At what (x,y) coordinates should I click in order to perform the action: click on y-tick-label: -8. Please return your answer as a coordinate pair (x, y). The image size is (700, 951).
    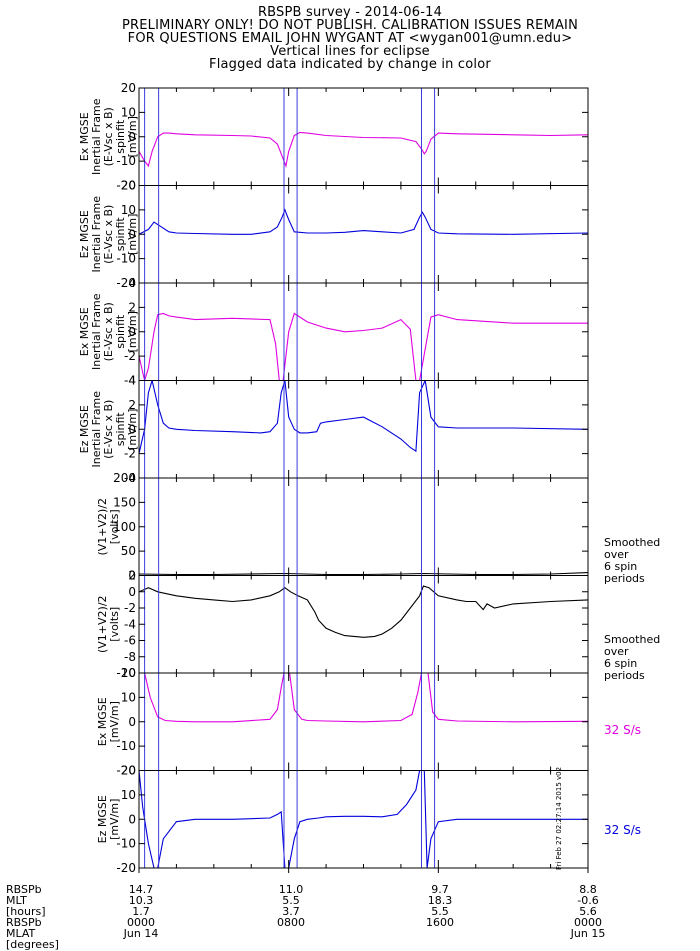
    Looking at the image, I should click on (130, 657).